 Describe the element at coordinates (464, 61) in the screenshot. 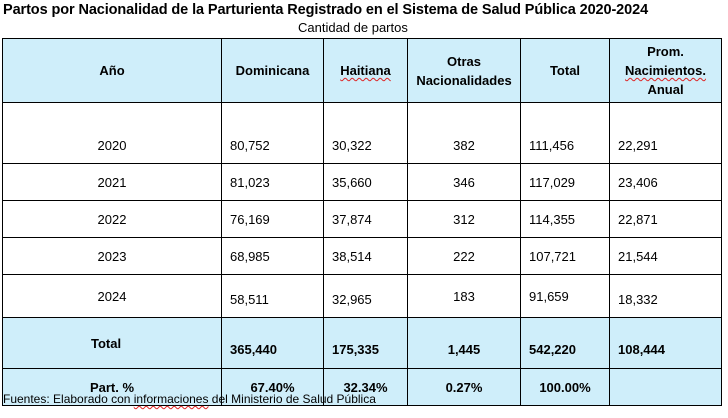

I see `header-otras-line1: Otras` at that location.